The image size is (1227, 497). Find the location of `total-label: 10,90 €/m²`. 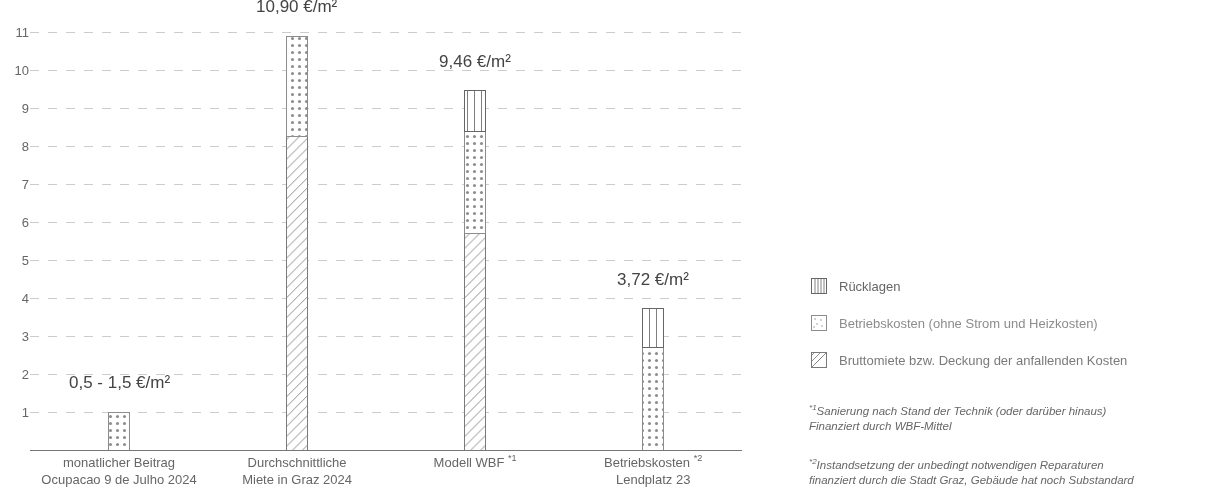

total-label: 10,90 €/m² is located at coordinates (297, 8).